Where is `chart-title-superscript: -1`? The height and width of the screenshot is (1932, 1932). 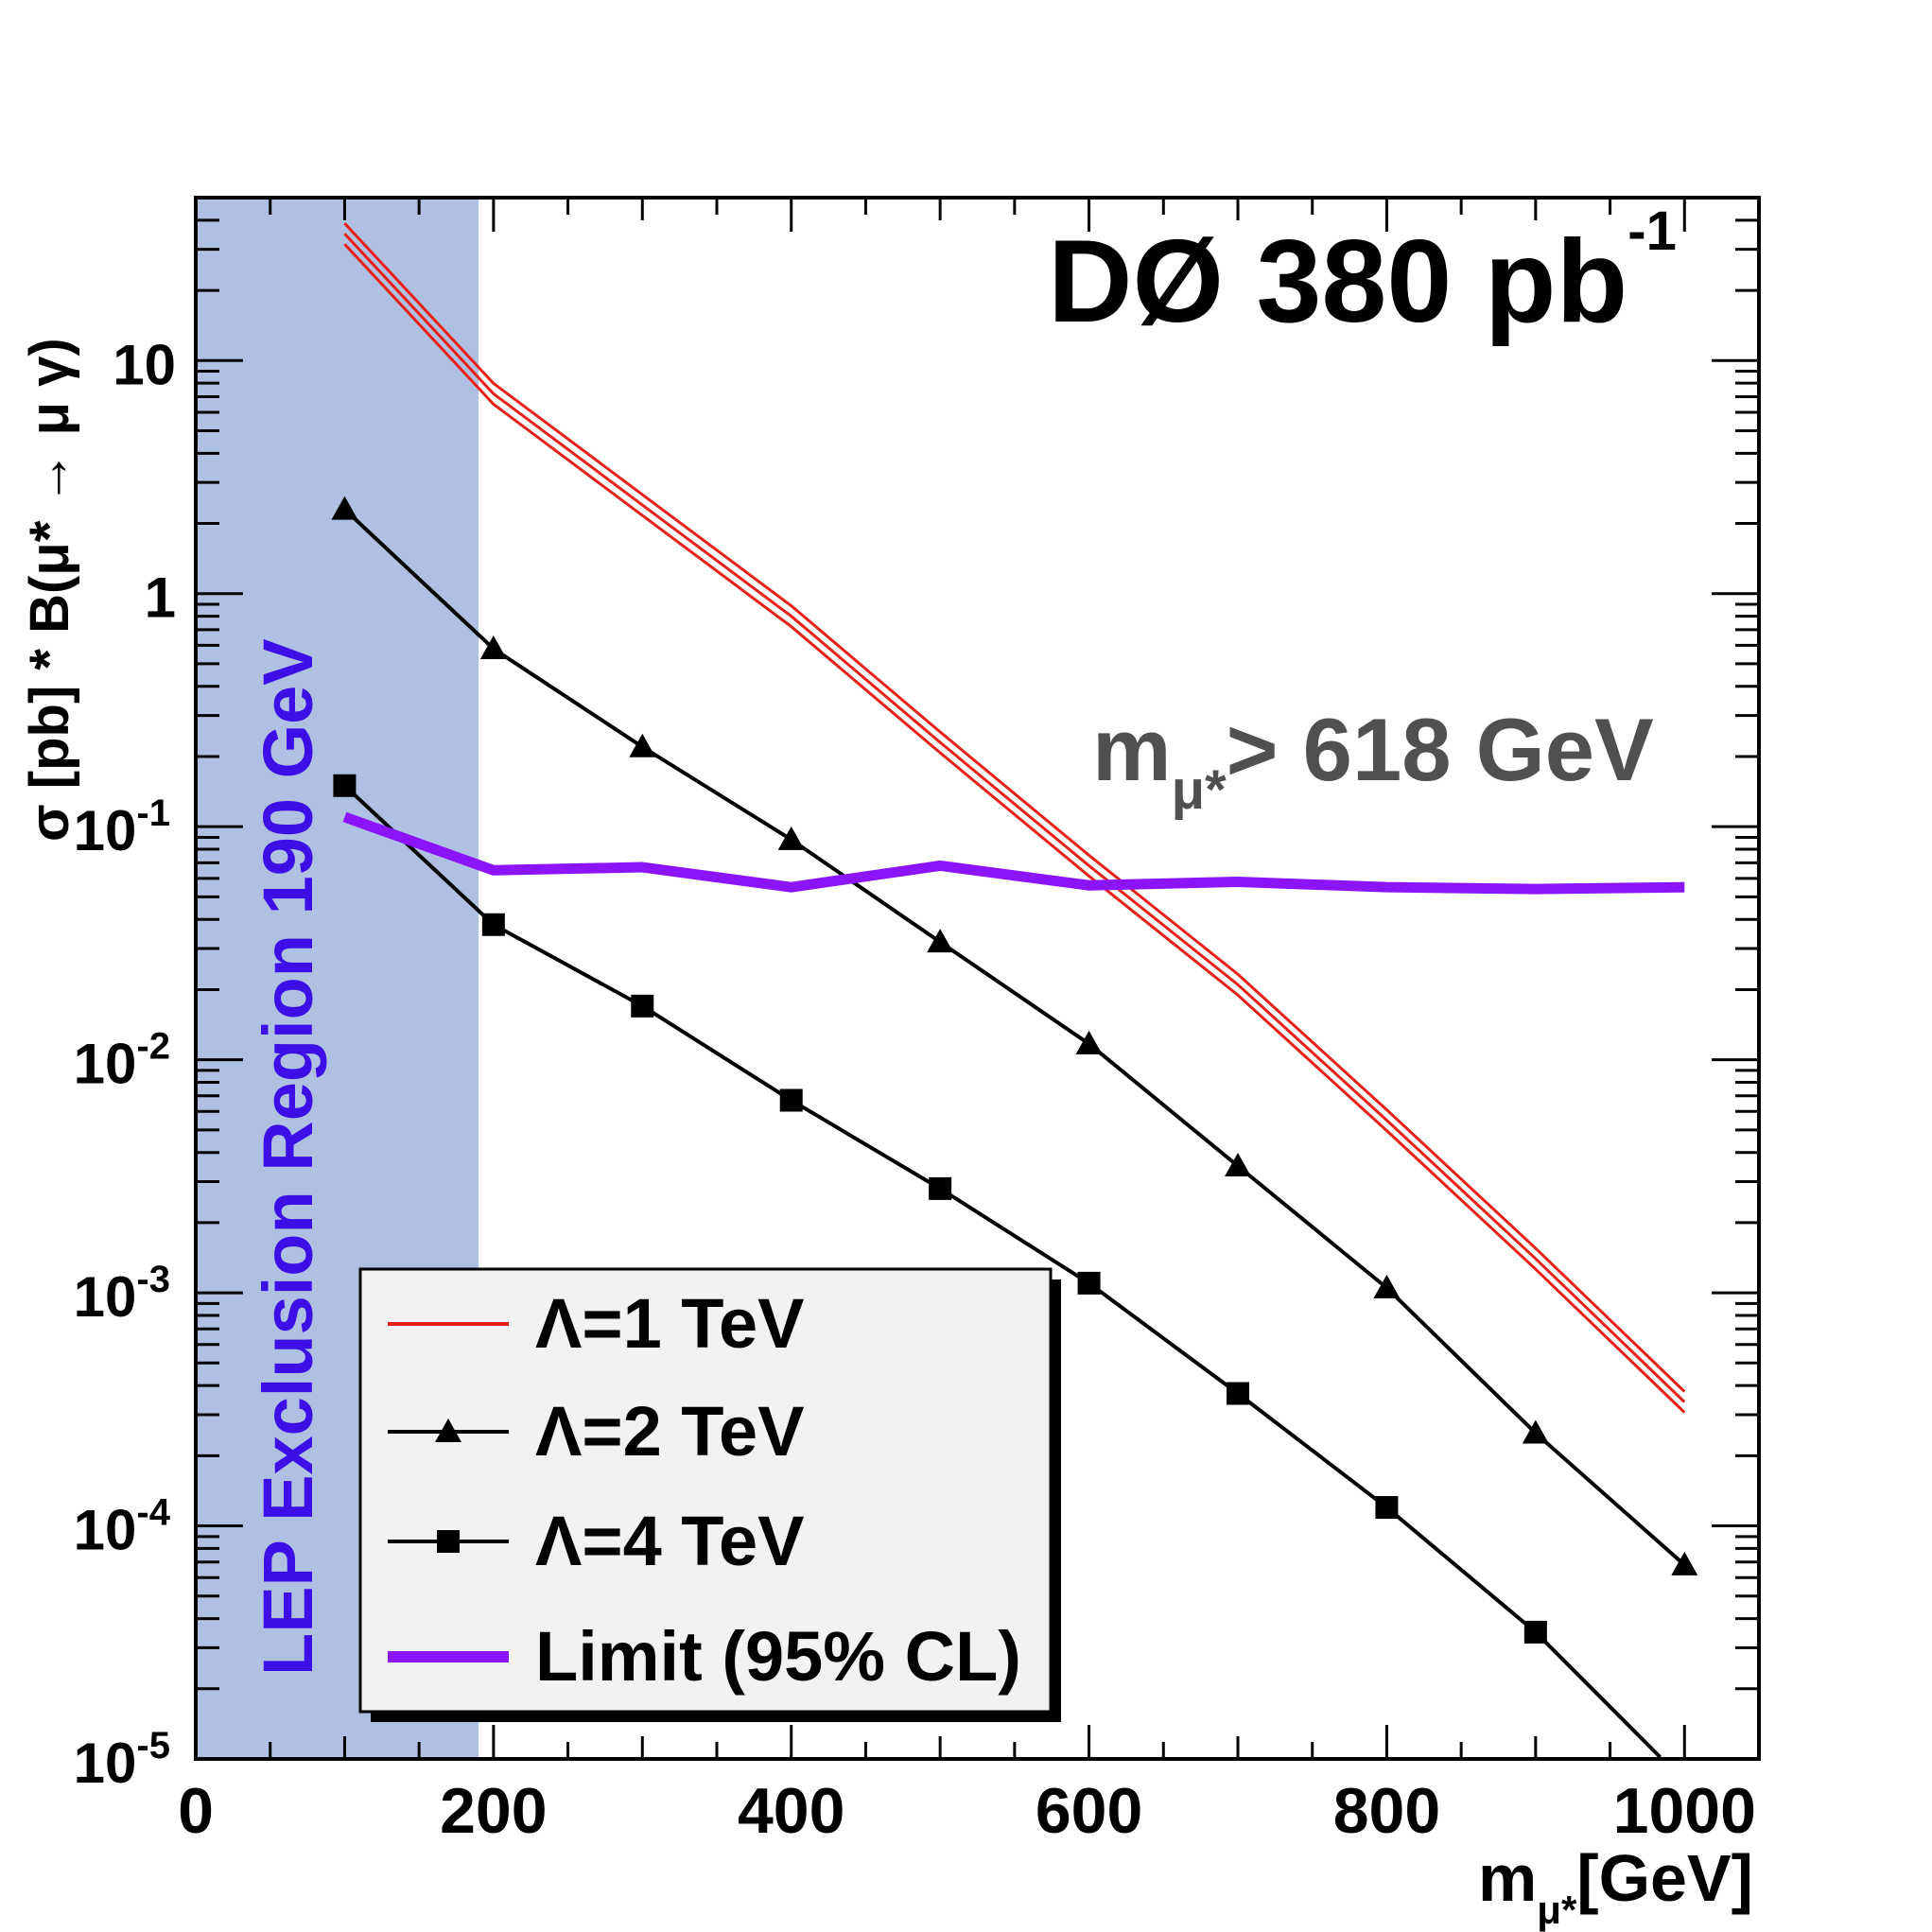
chart-title-superscript: -1 is located at coordinates (1652, 231).